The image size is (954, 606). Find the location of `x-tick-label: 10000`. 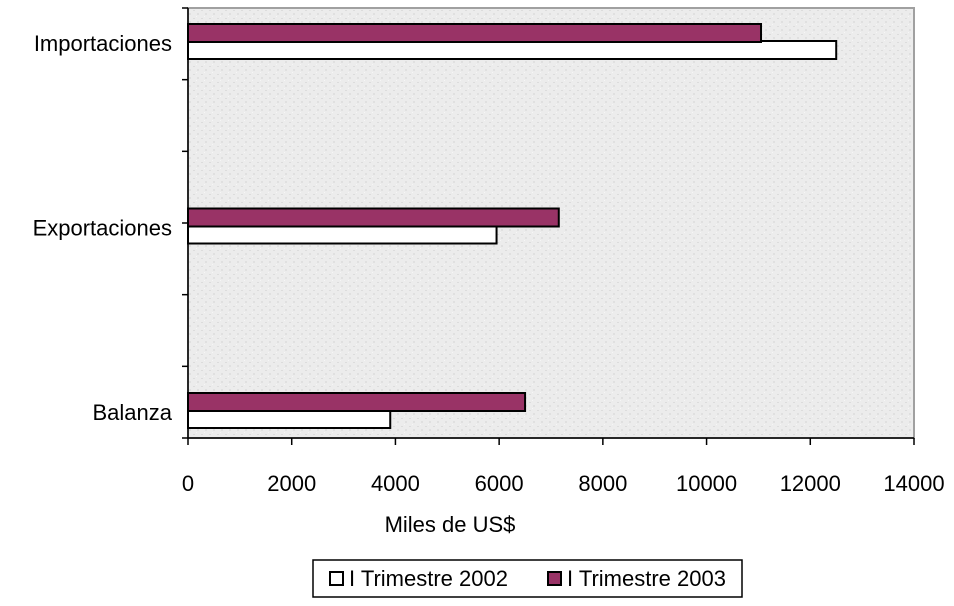

x-tick-label: 10000 is located at coordinates (706, 483).